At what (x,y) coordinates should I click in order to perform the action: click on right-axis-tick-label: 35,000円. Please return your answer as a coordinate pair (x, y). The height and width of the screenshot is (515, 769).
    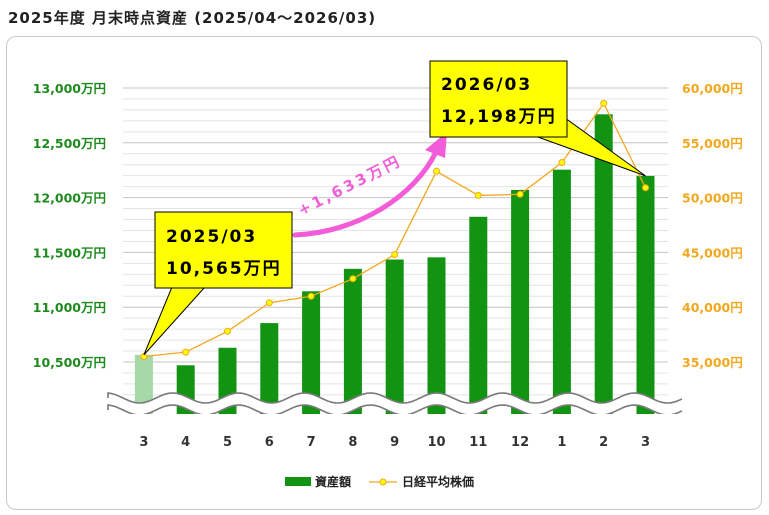
    Looking at the image, I should click on (712, 362).